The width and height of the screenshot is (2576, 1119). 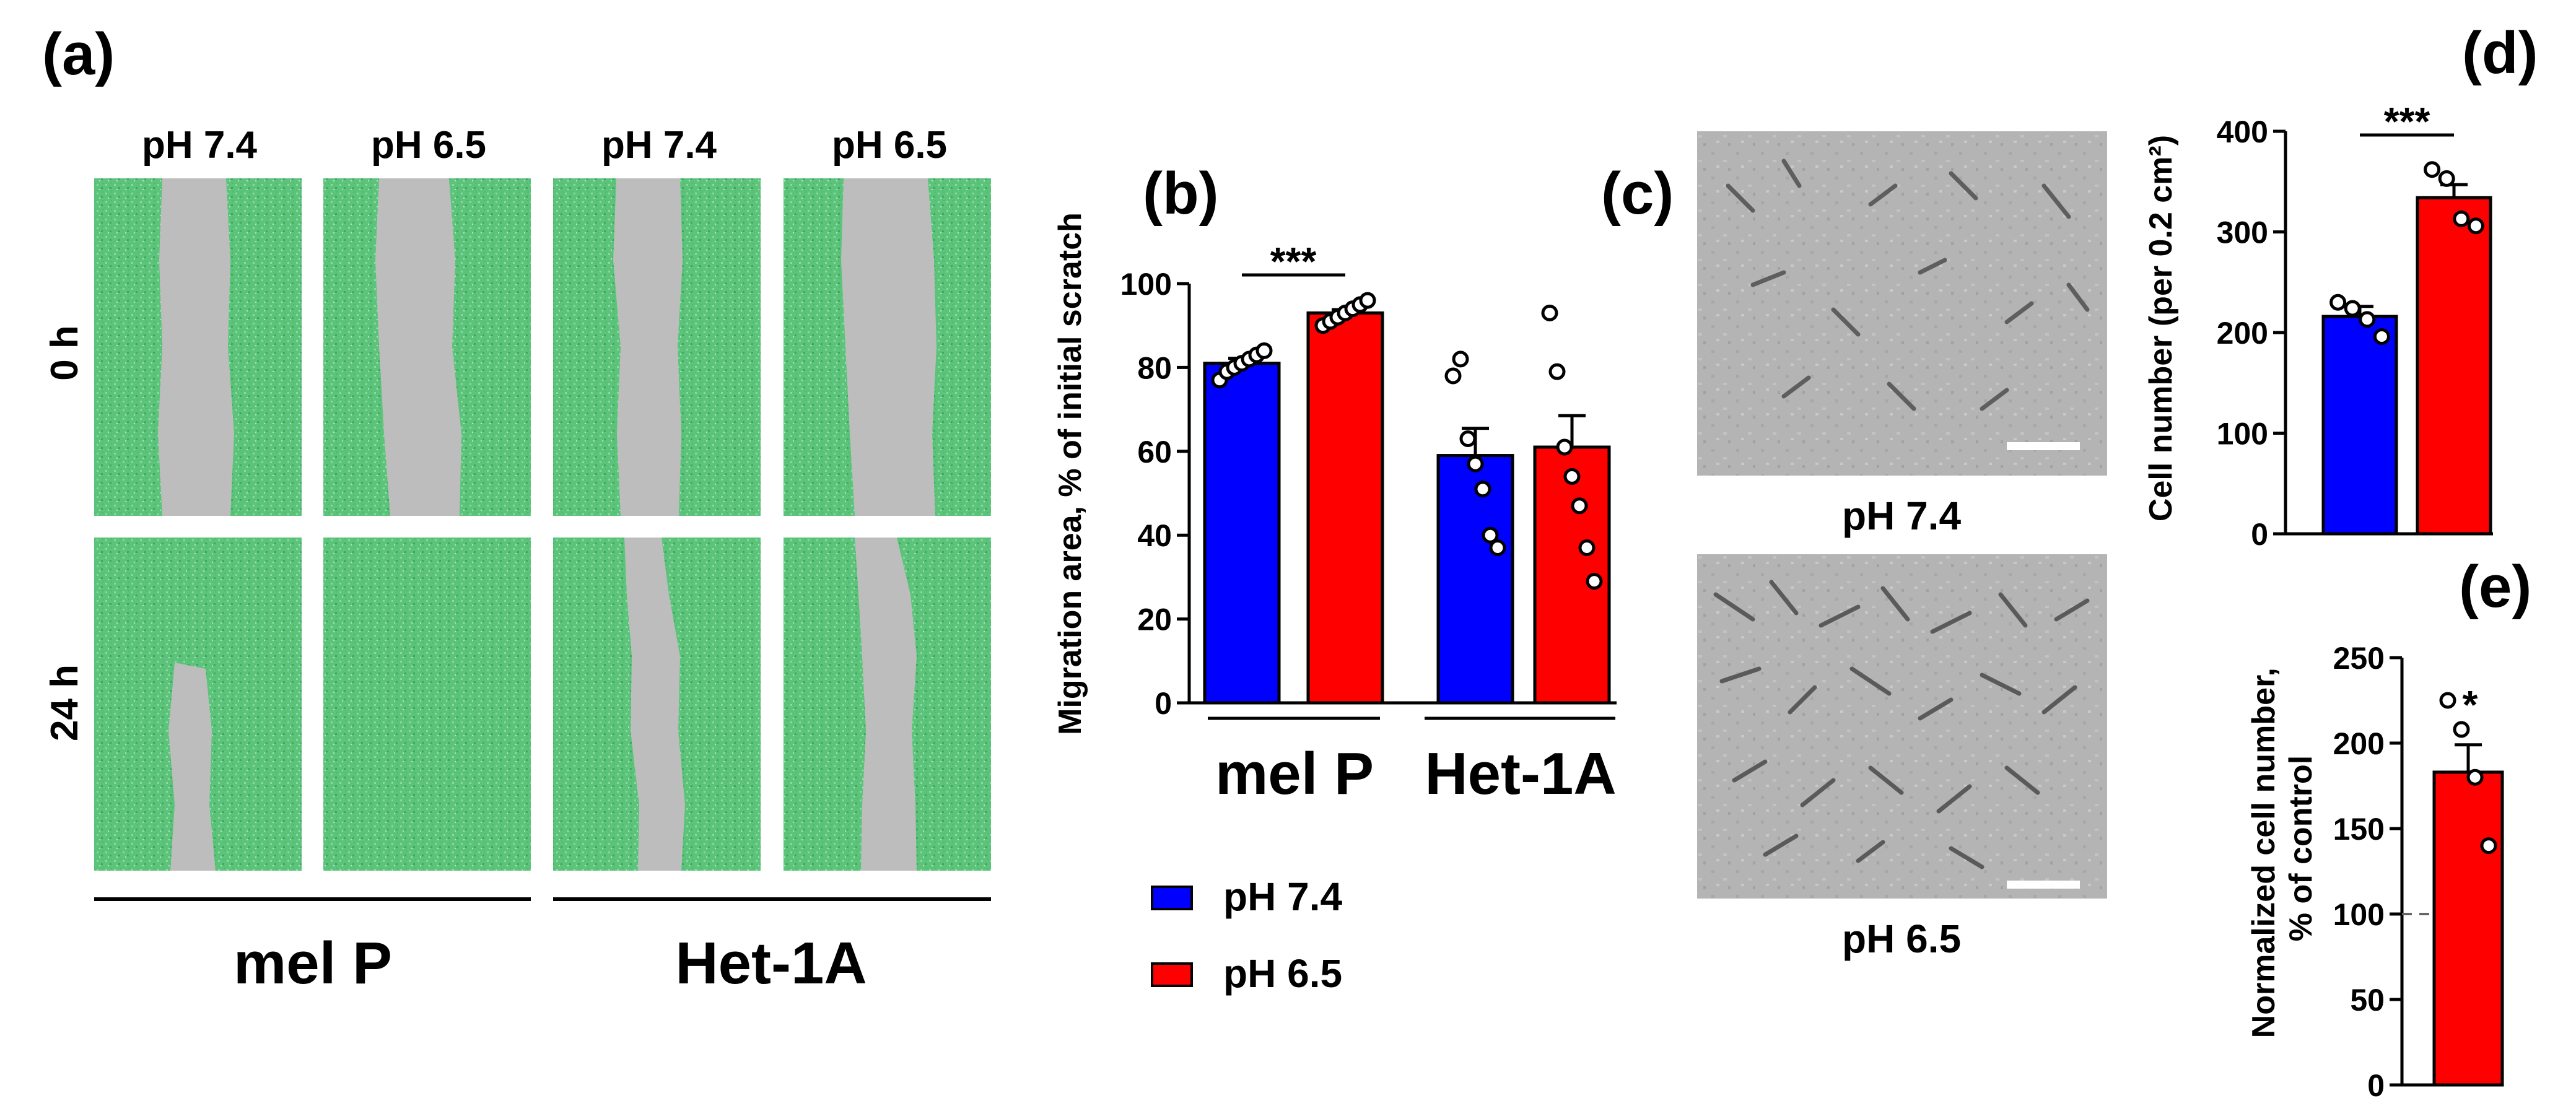 What do you see at coordinates (2470, 704) in the screenshot?
I see `significance-marker: *` at bounding box center [2470, 704].